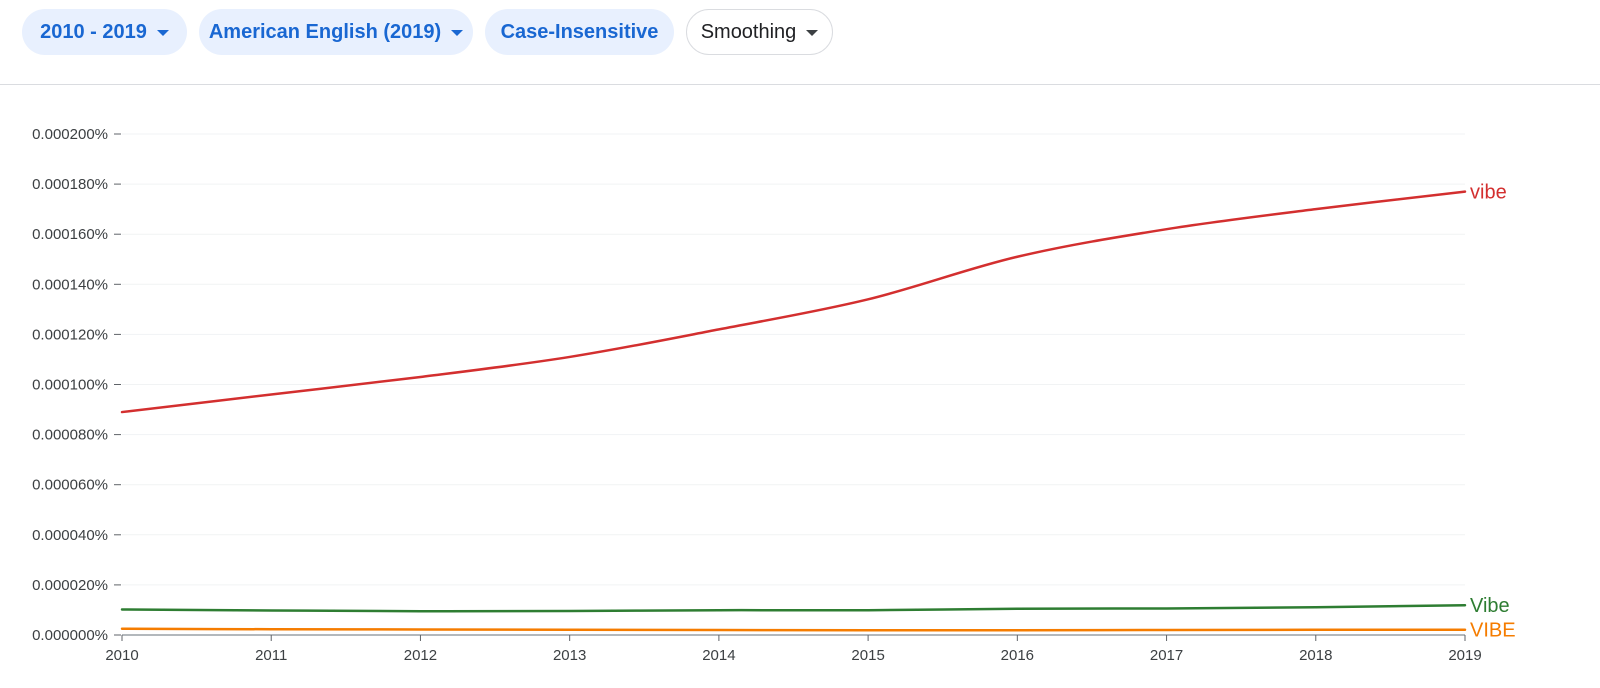 Image resolution: width=1600 pixels, height=688 pixels. Describe the element at coordinates (325, 31) in the screenshot. I see `corpus-label: American English (2019)` at that location.